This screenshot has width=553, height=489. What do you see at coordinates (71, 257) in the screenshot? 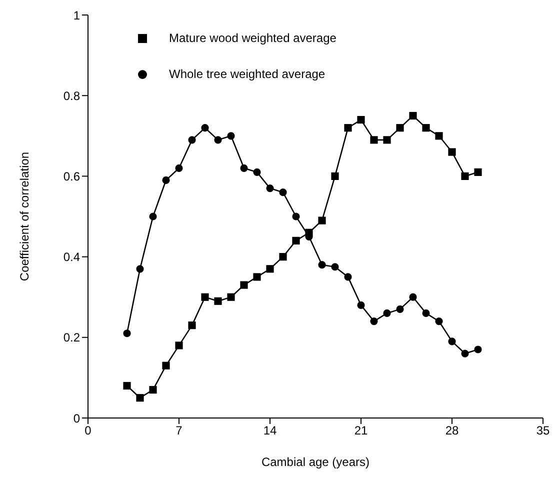
I see `y-tick-label: 0.4` at bounding box center [71, 257].